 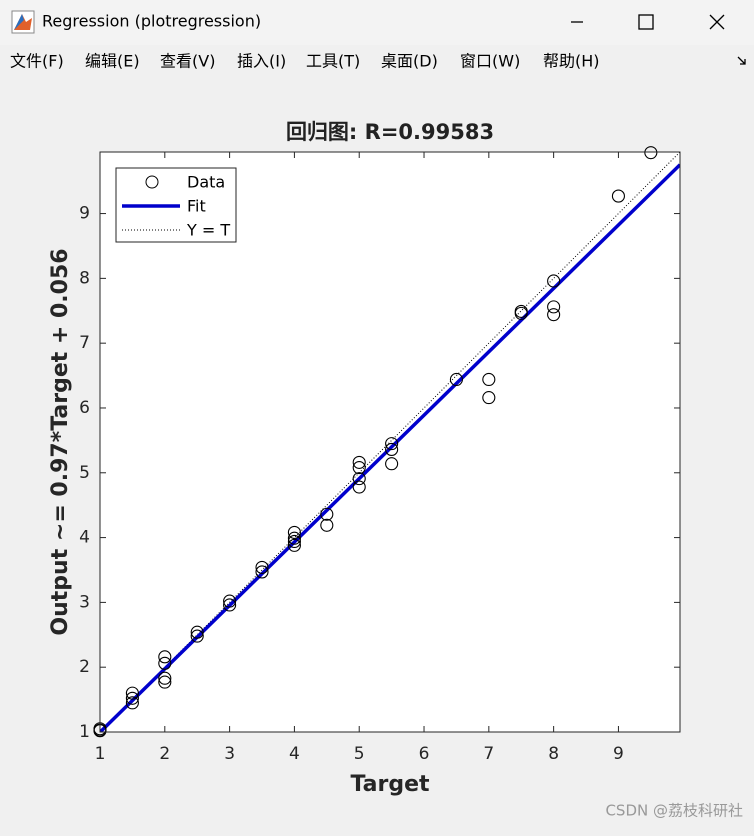 I want to click on y-tick-label: 6, so click(x=84, y=408).